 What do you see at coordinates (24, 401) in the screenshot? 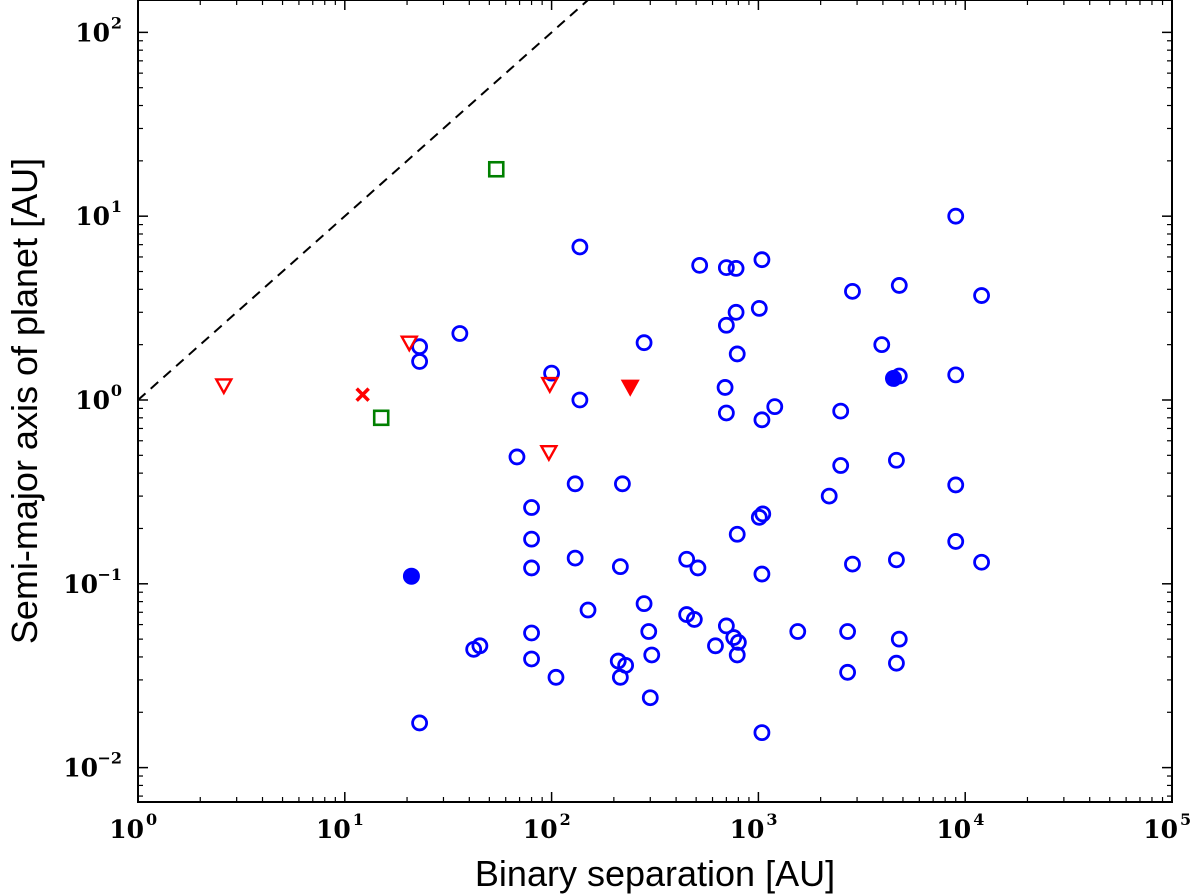
I see `y-axis-title: Semi-major axis of planet [AU]` at bounding box center [24, 401].